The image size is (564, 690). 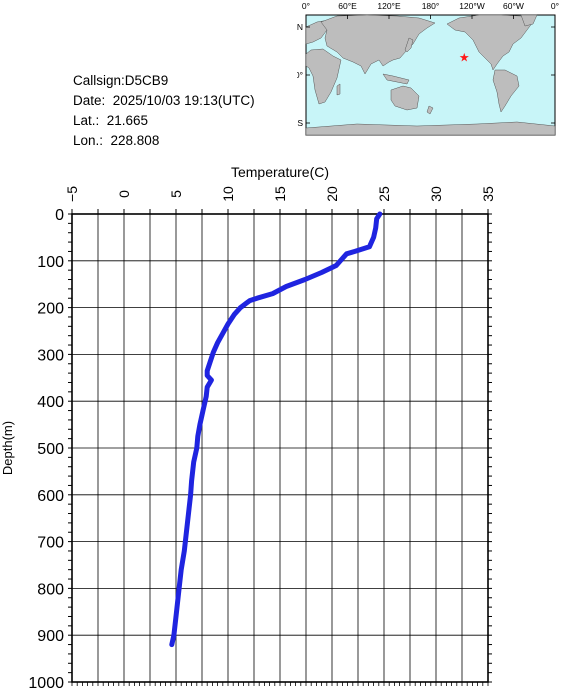 What do you see at coordinates (50, 309) in the screenshot?
I see `y-tick-label: 200` at bounding box center [50, 309].